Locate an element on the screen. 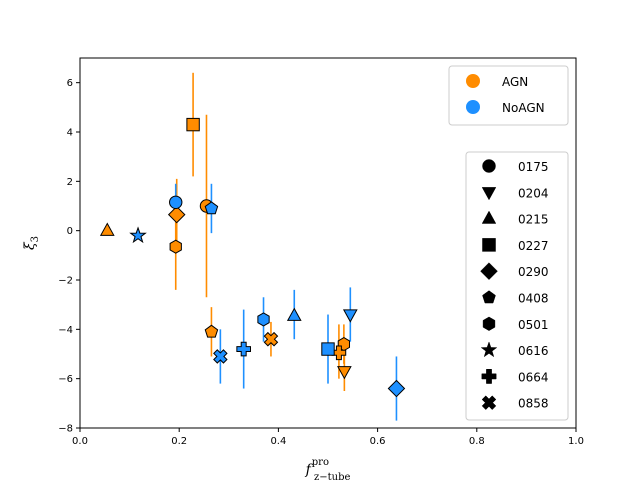  y-tick-label: 4 is located at coordinates (70, 133).